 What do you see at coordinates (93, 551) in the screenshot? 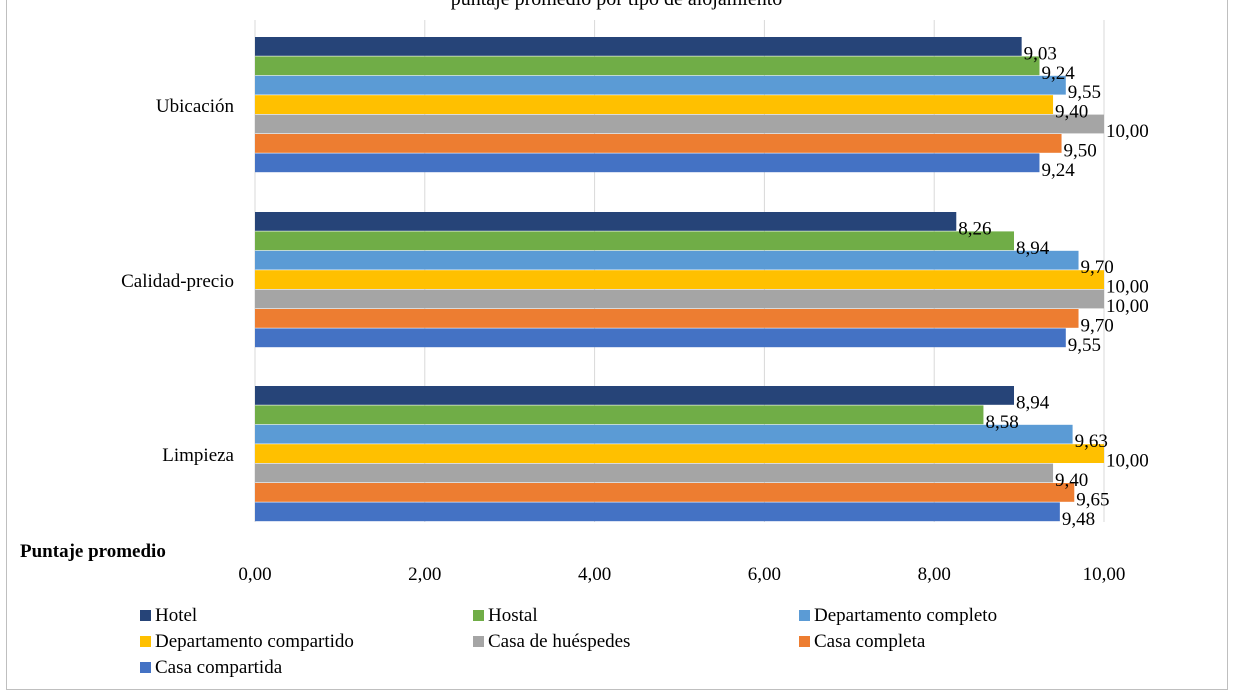
I see `x-axis-label: Puntaje promedio` at bounding box center [93, 551].